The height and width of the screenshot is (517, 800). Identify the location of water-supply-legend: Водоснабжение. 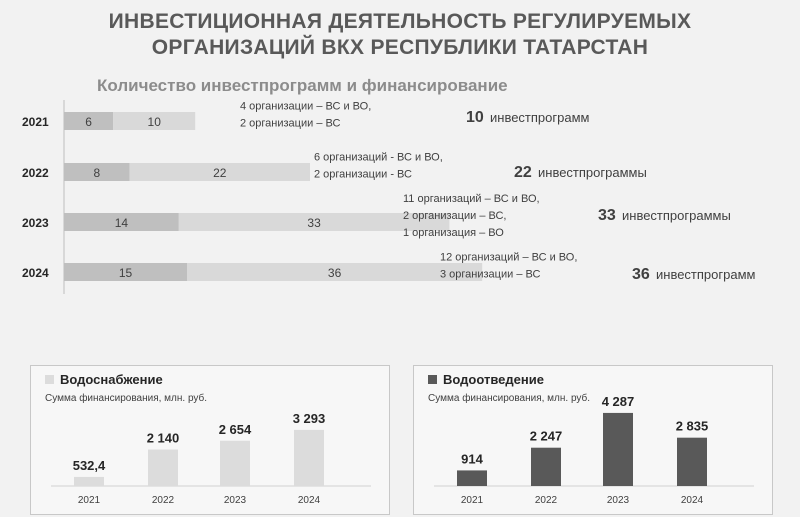
(104, 379).